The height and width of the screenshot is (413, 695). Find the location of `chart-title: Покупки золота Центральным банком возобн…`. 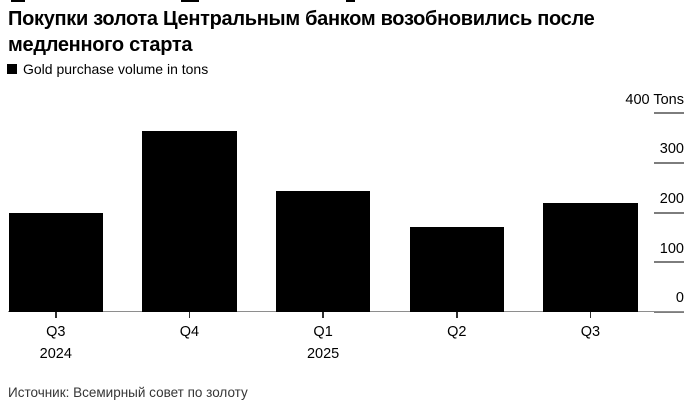

chart-title: Покупки золота Центральным банком возобн… is located at coordinates (346, 32).